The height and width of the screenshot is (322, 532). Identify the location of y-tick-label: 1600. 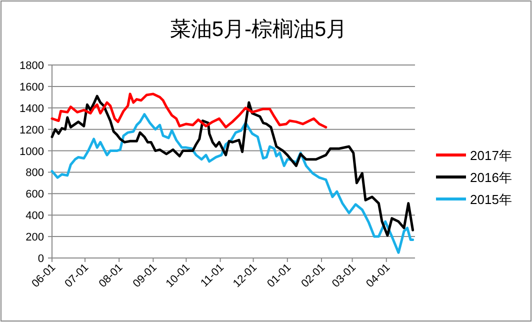
(32, 87).